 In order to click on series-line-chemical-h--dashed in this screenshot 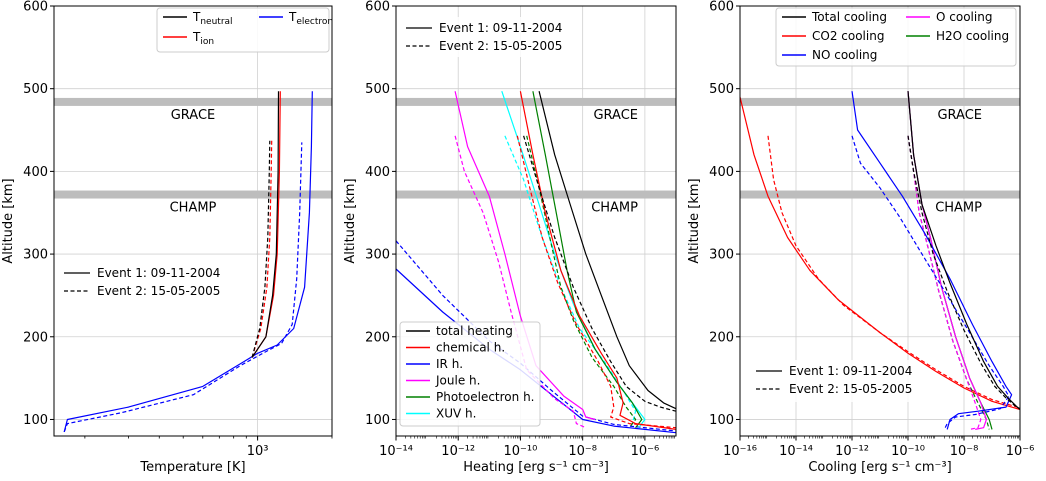, I will do `click(596, 282)`.